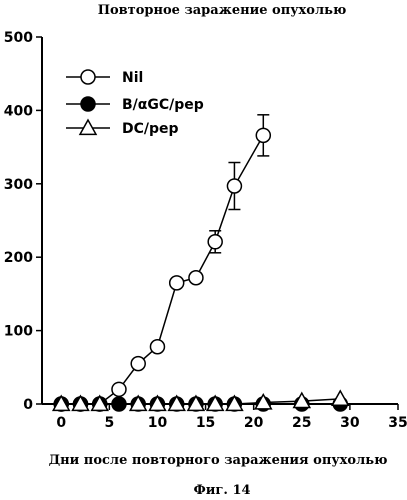 This screenshot has width=407, height=500. I want to click on x-tick-label: 20, so click(254, 423).